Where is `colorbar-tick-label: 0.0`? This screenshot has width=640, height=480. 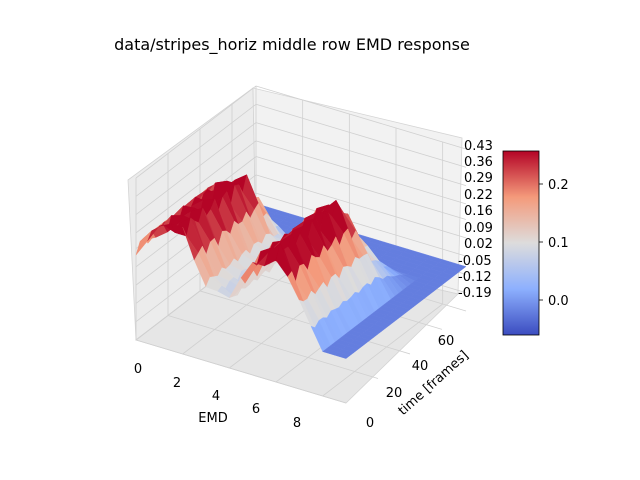
colorbar-tick-label: 0.0 is located at coordinates (558, 301).